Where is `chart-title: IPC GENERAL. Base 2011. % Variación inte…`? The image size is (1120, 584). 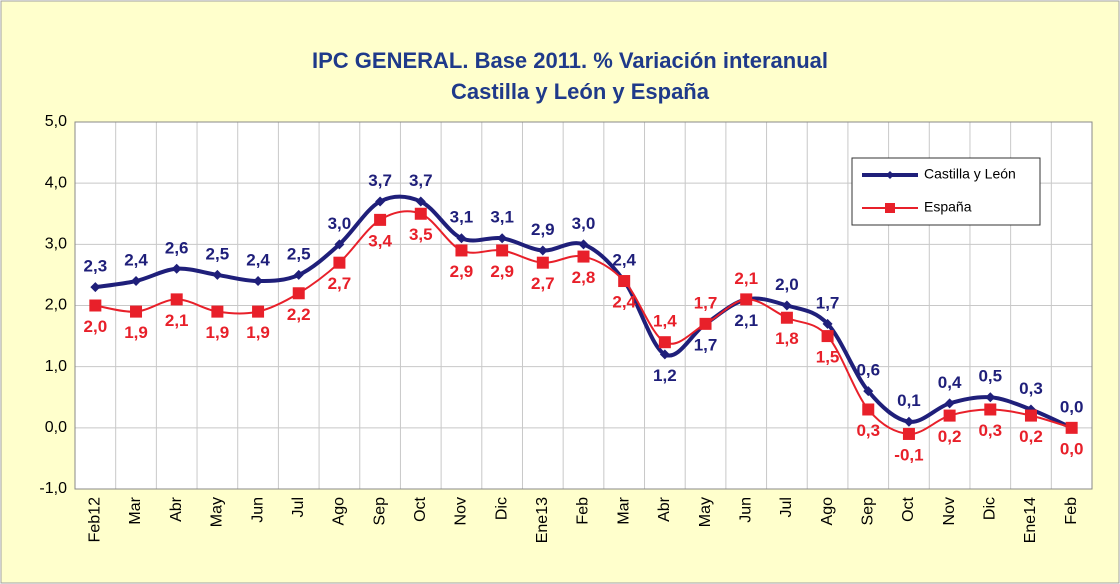
chart-title: IPC GENERAL. Base 2011. % Variación inte… is located at coordinates (570, 60).